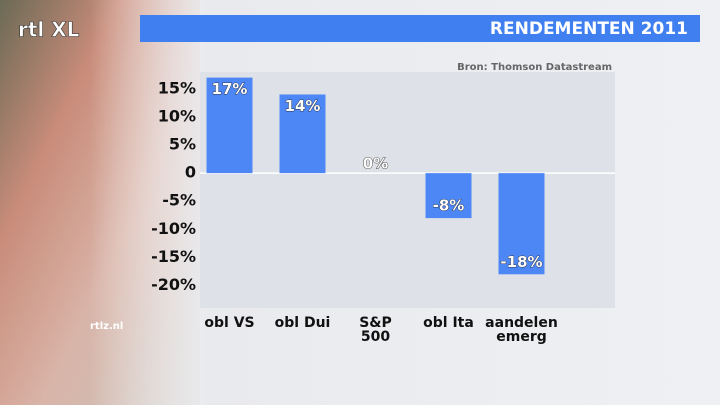  Describe the element at coordinates (177, 87) in the screenshot. I see `y-tick-label: 15%` at that location.